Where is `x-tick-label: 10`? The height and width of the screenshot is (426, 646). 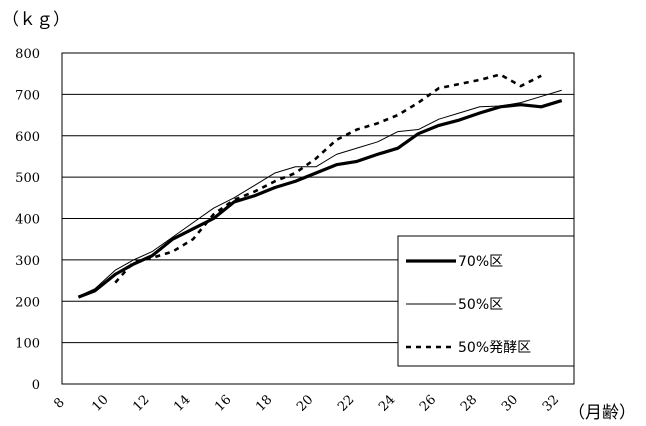
x-tick-label: 10 is located at coordinates (100, 403).